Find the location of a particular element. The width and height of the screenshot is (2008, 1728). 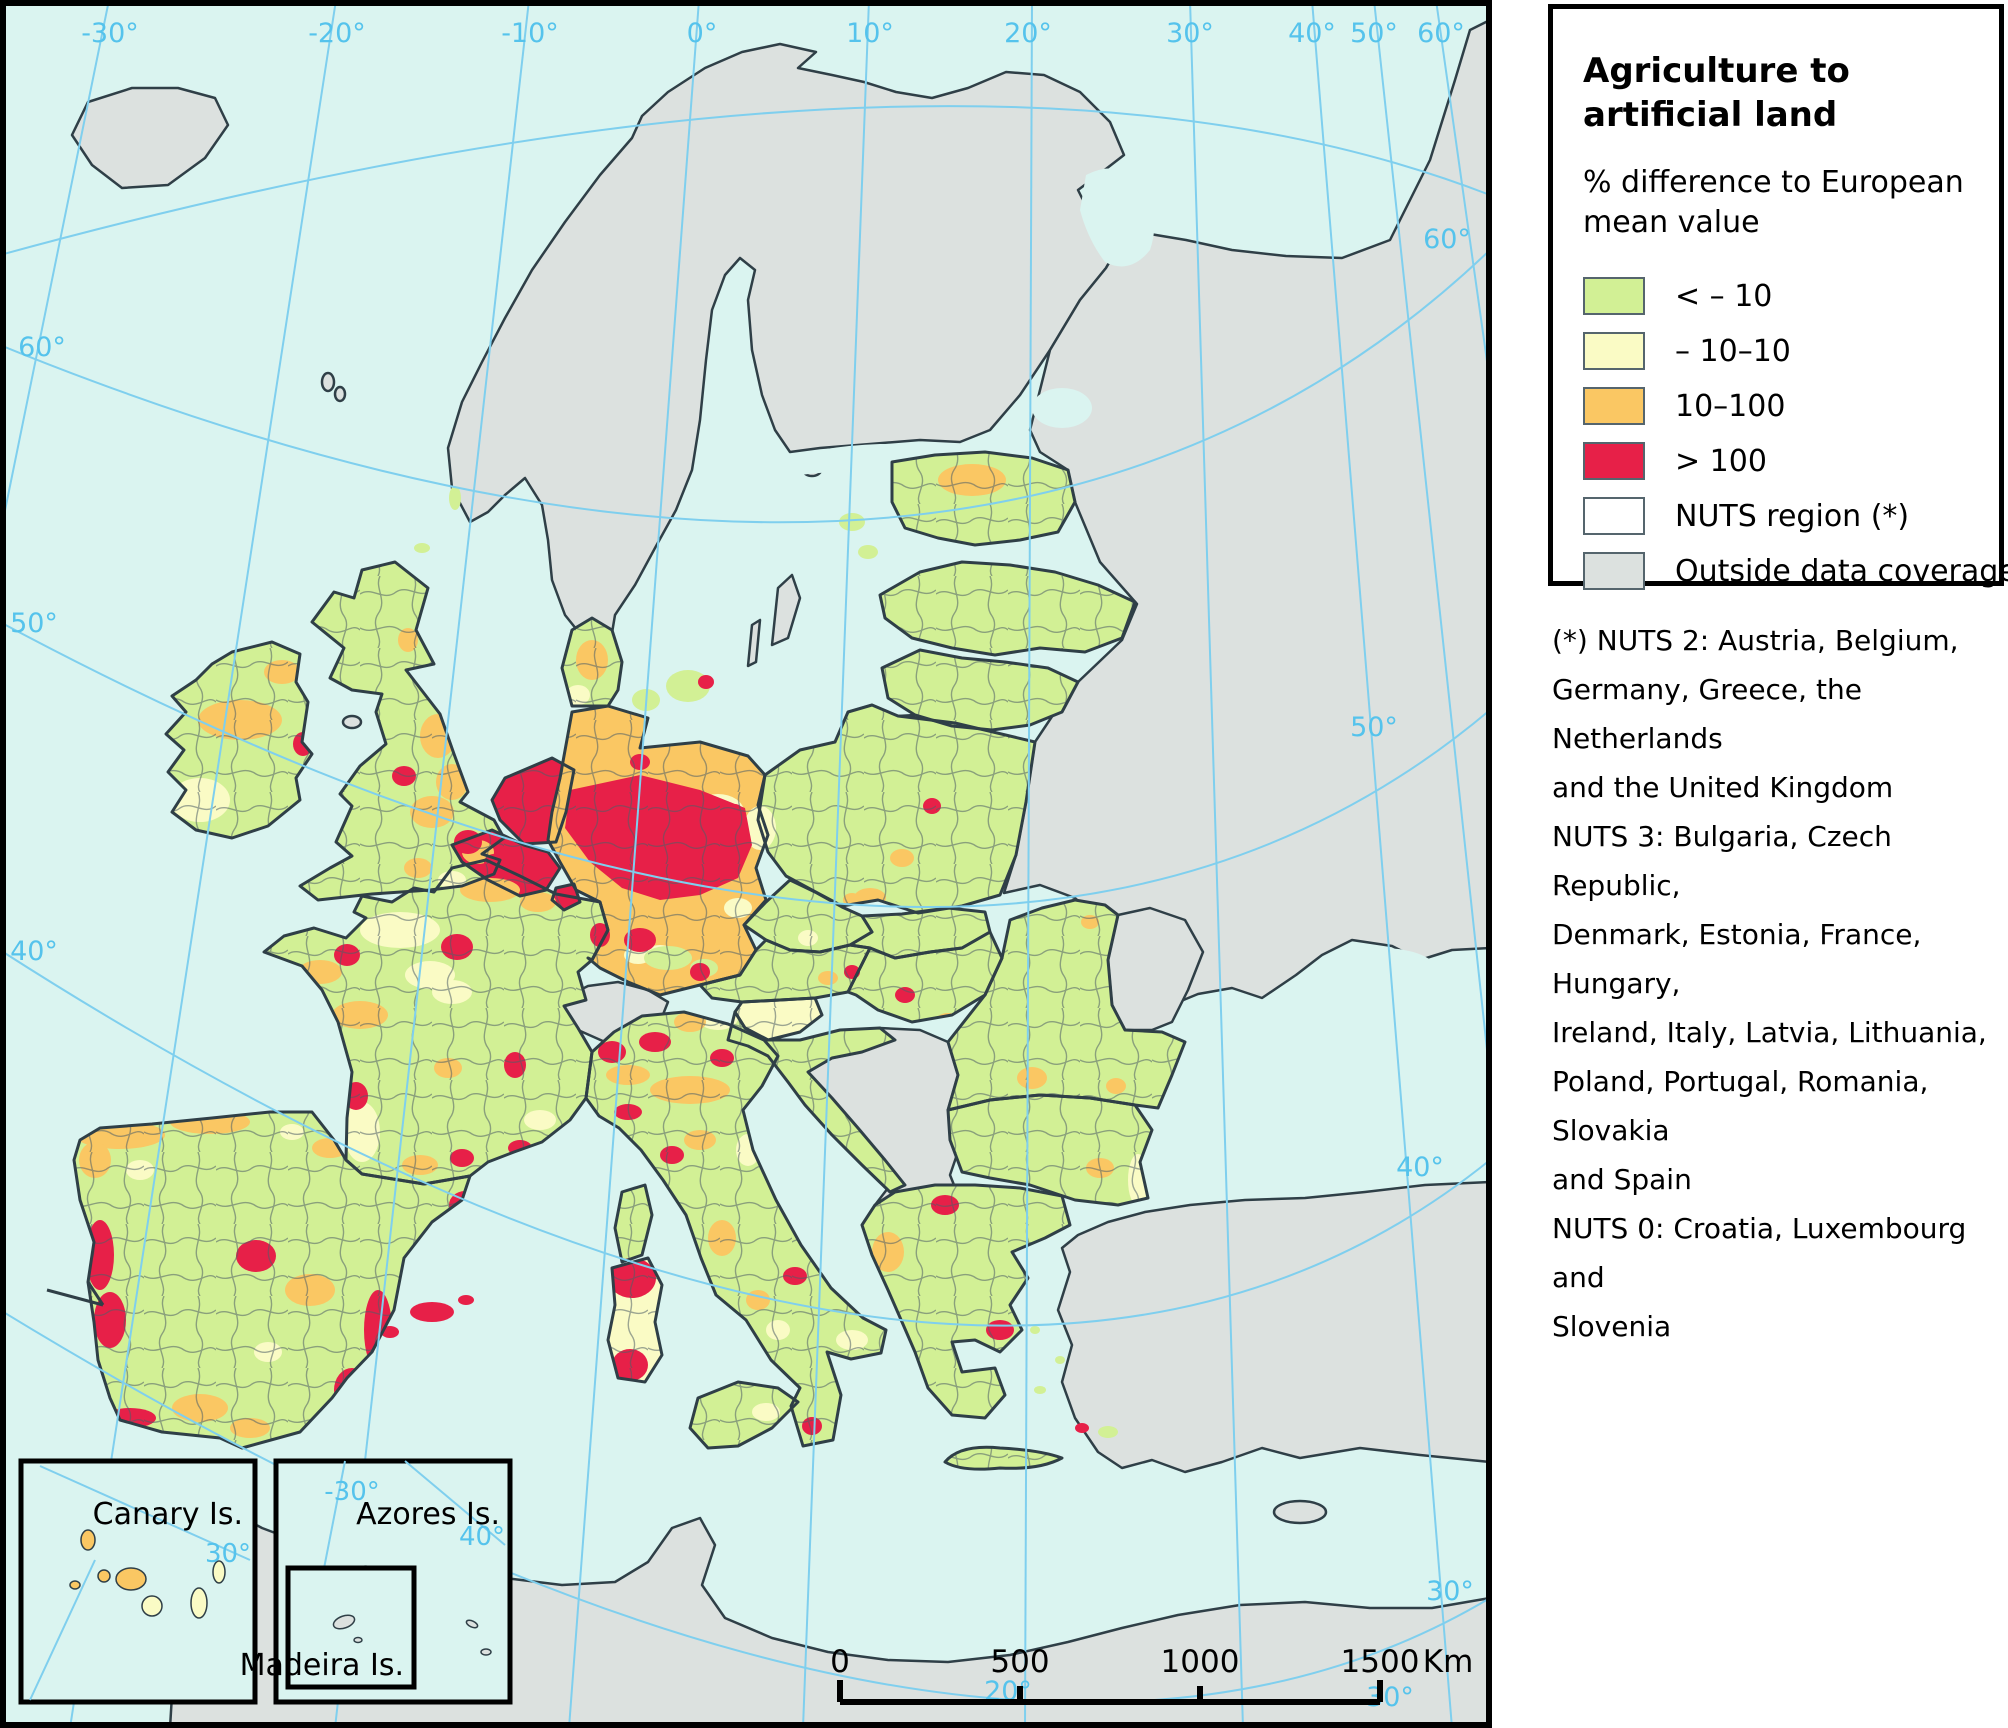

lon-label: 40° is located at coordinates (1312, 33).